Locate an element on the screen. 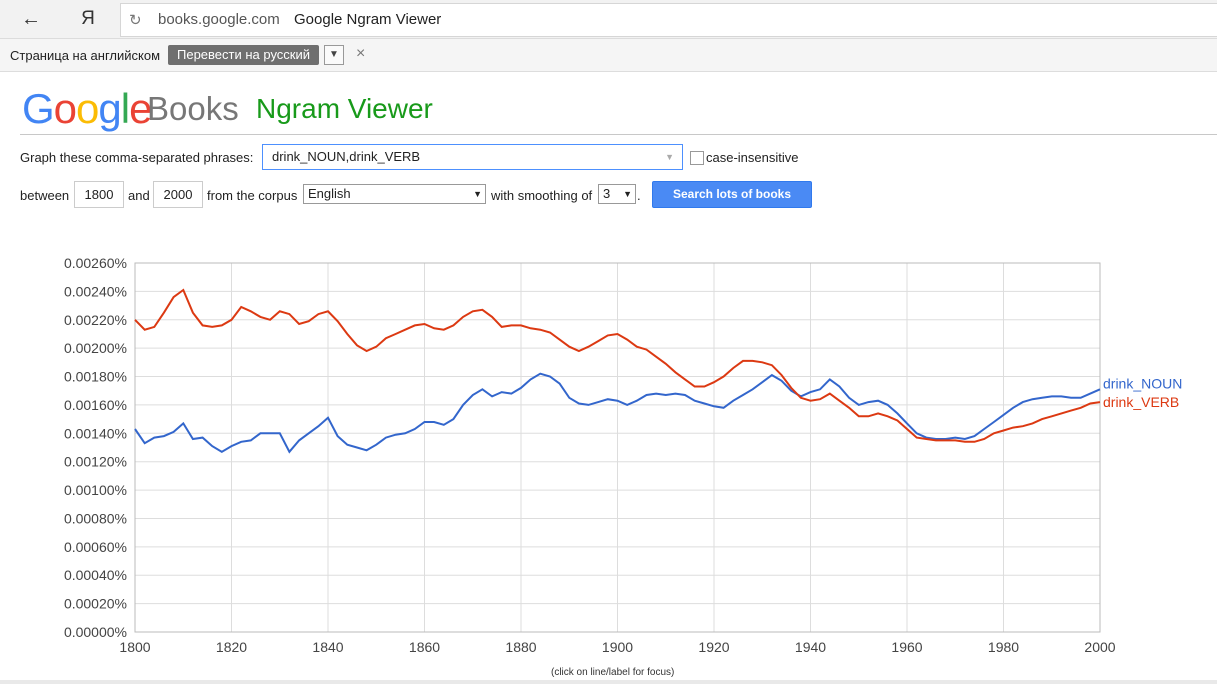  y-tick-label: 0.00160% is located at coordinates (95, 405).